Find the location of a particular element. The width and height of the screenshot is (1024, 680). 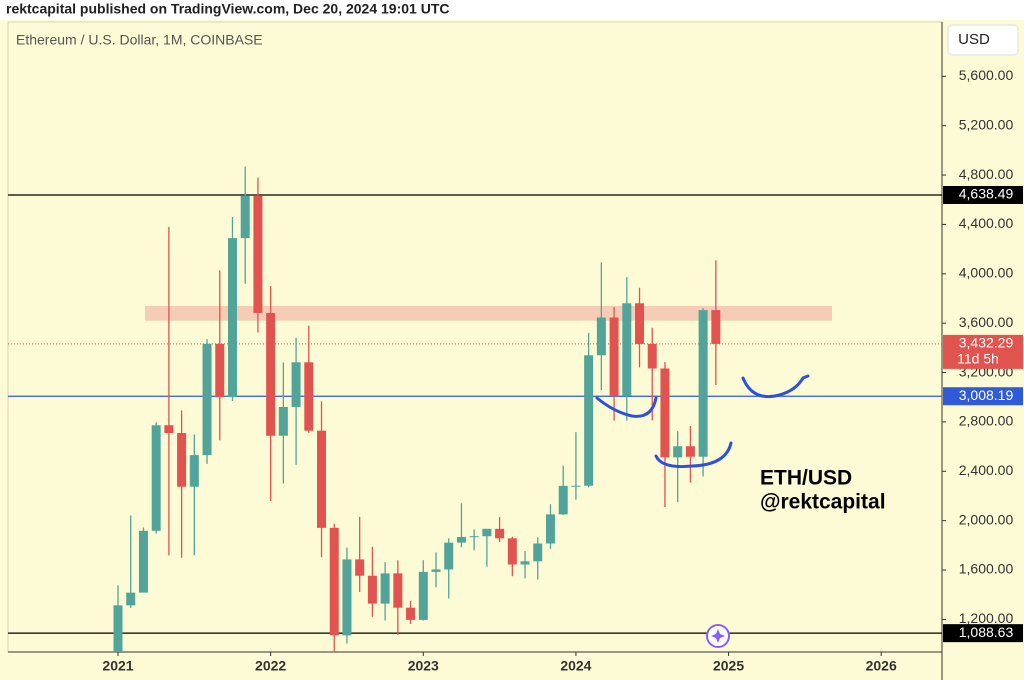

x-tick-label: 2022 is located at coordinates (270, 666).